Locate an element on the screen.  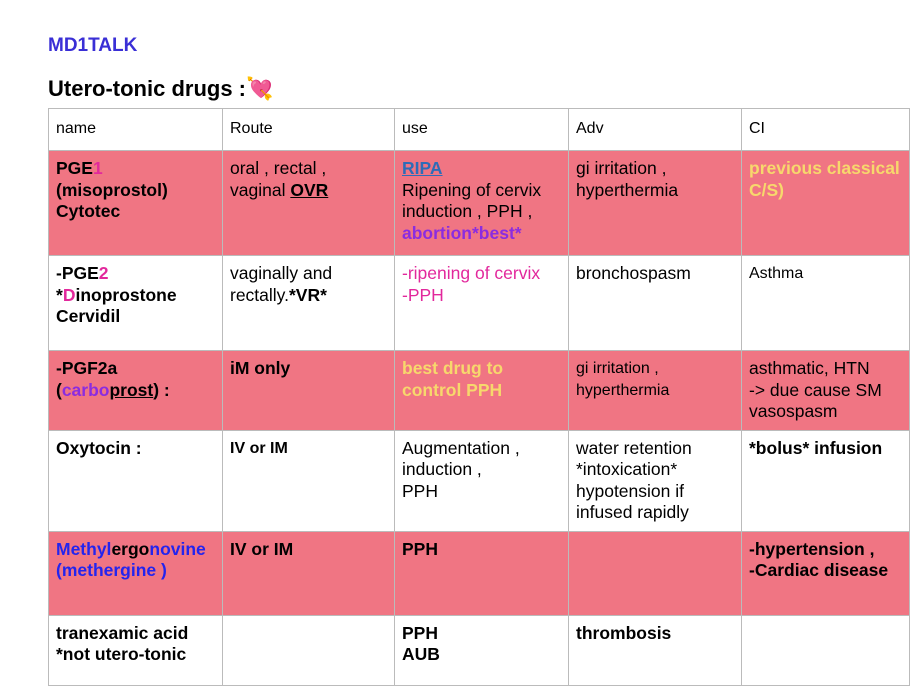
cell: Oxytocin : is located at coordinates (135, 480).